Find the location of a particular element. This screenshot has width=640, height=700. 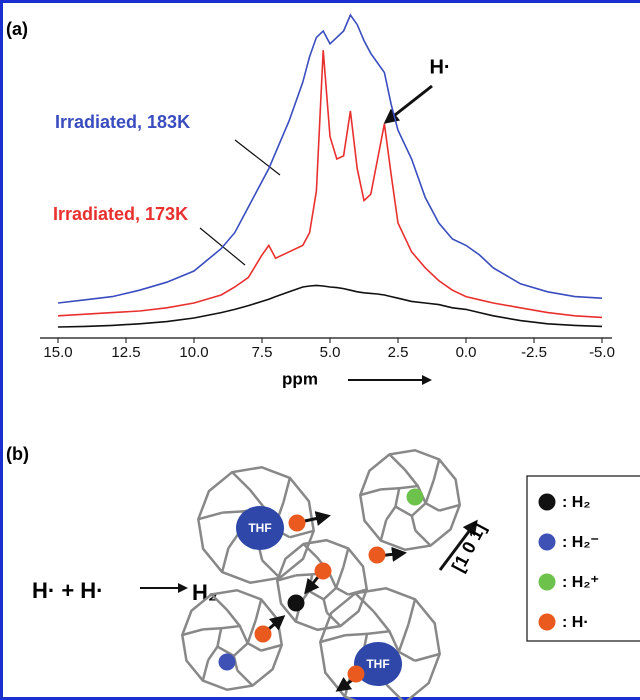

legend-label: : H₂⁺ is located at coordinates (580, 582).